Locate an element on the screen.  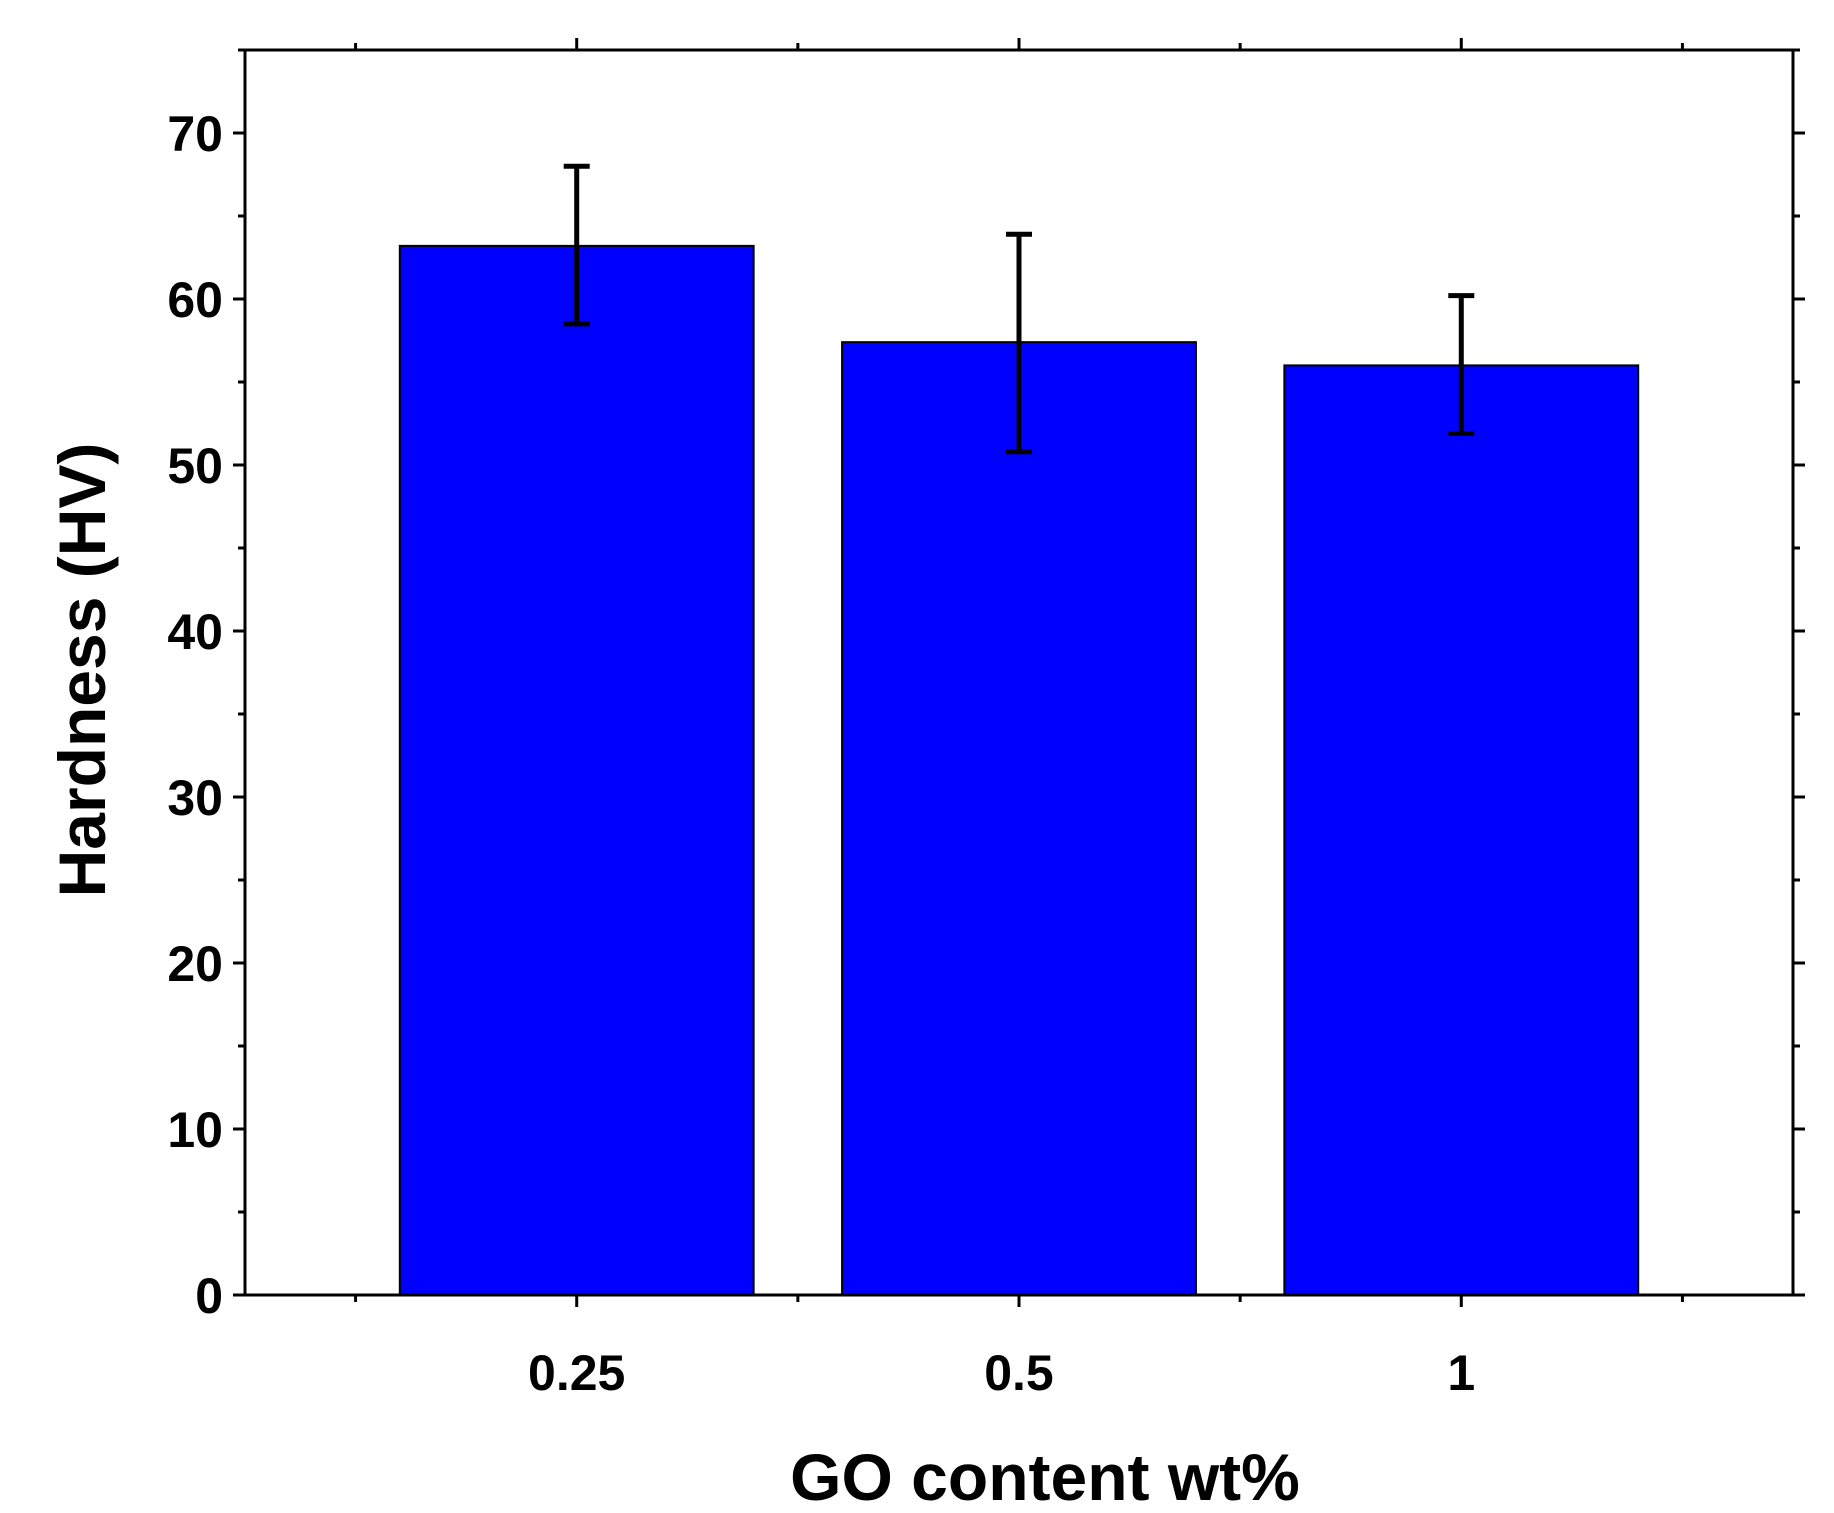
y-tick-label: 40 is located at coordinates (195, 632).